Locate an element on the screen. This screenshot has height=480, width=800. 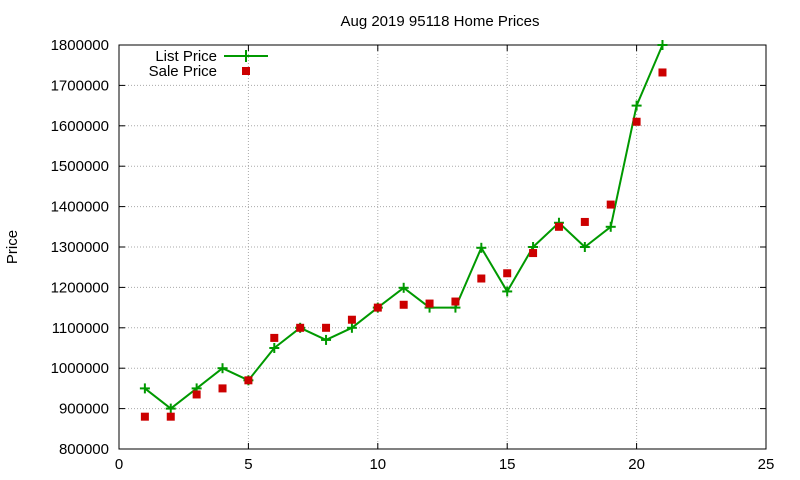
legend-label-sale-price: Sale Price is located at coordinates (183, 71).